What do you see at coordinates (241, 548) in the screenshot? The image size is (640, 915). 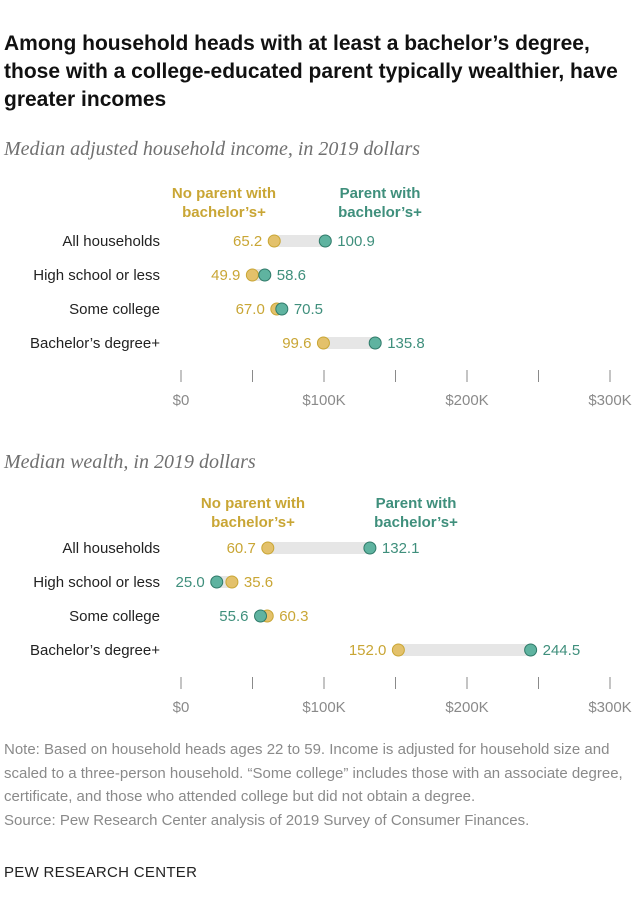 I see `no-parent-value-label: 60.7` at bounding box center [241, 548].